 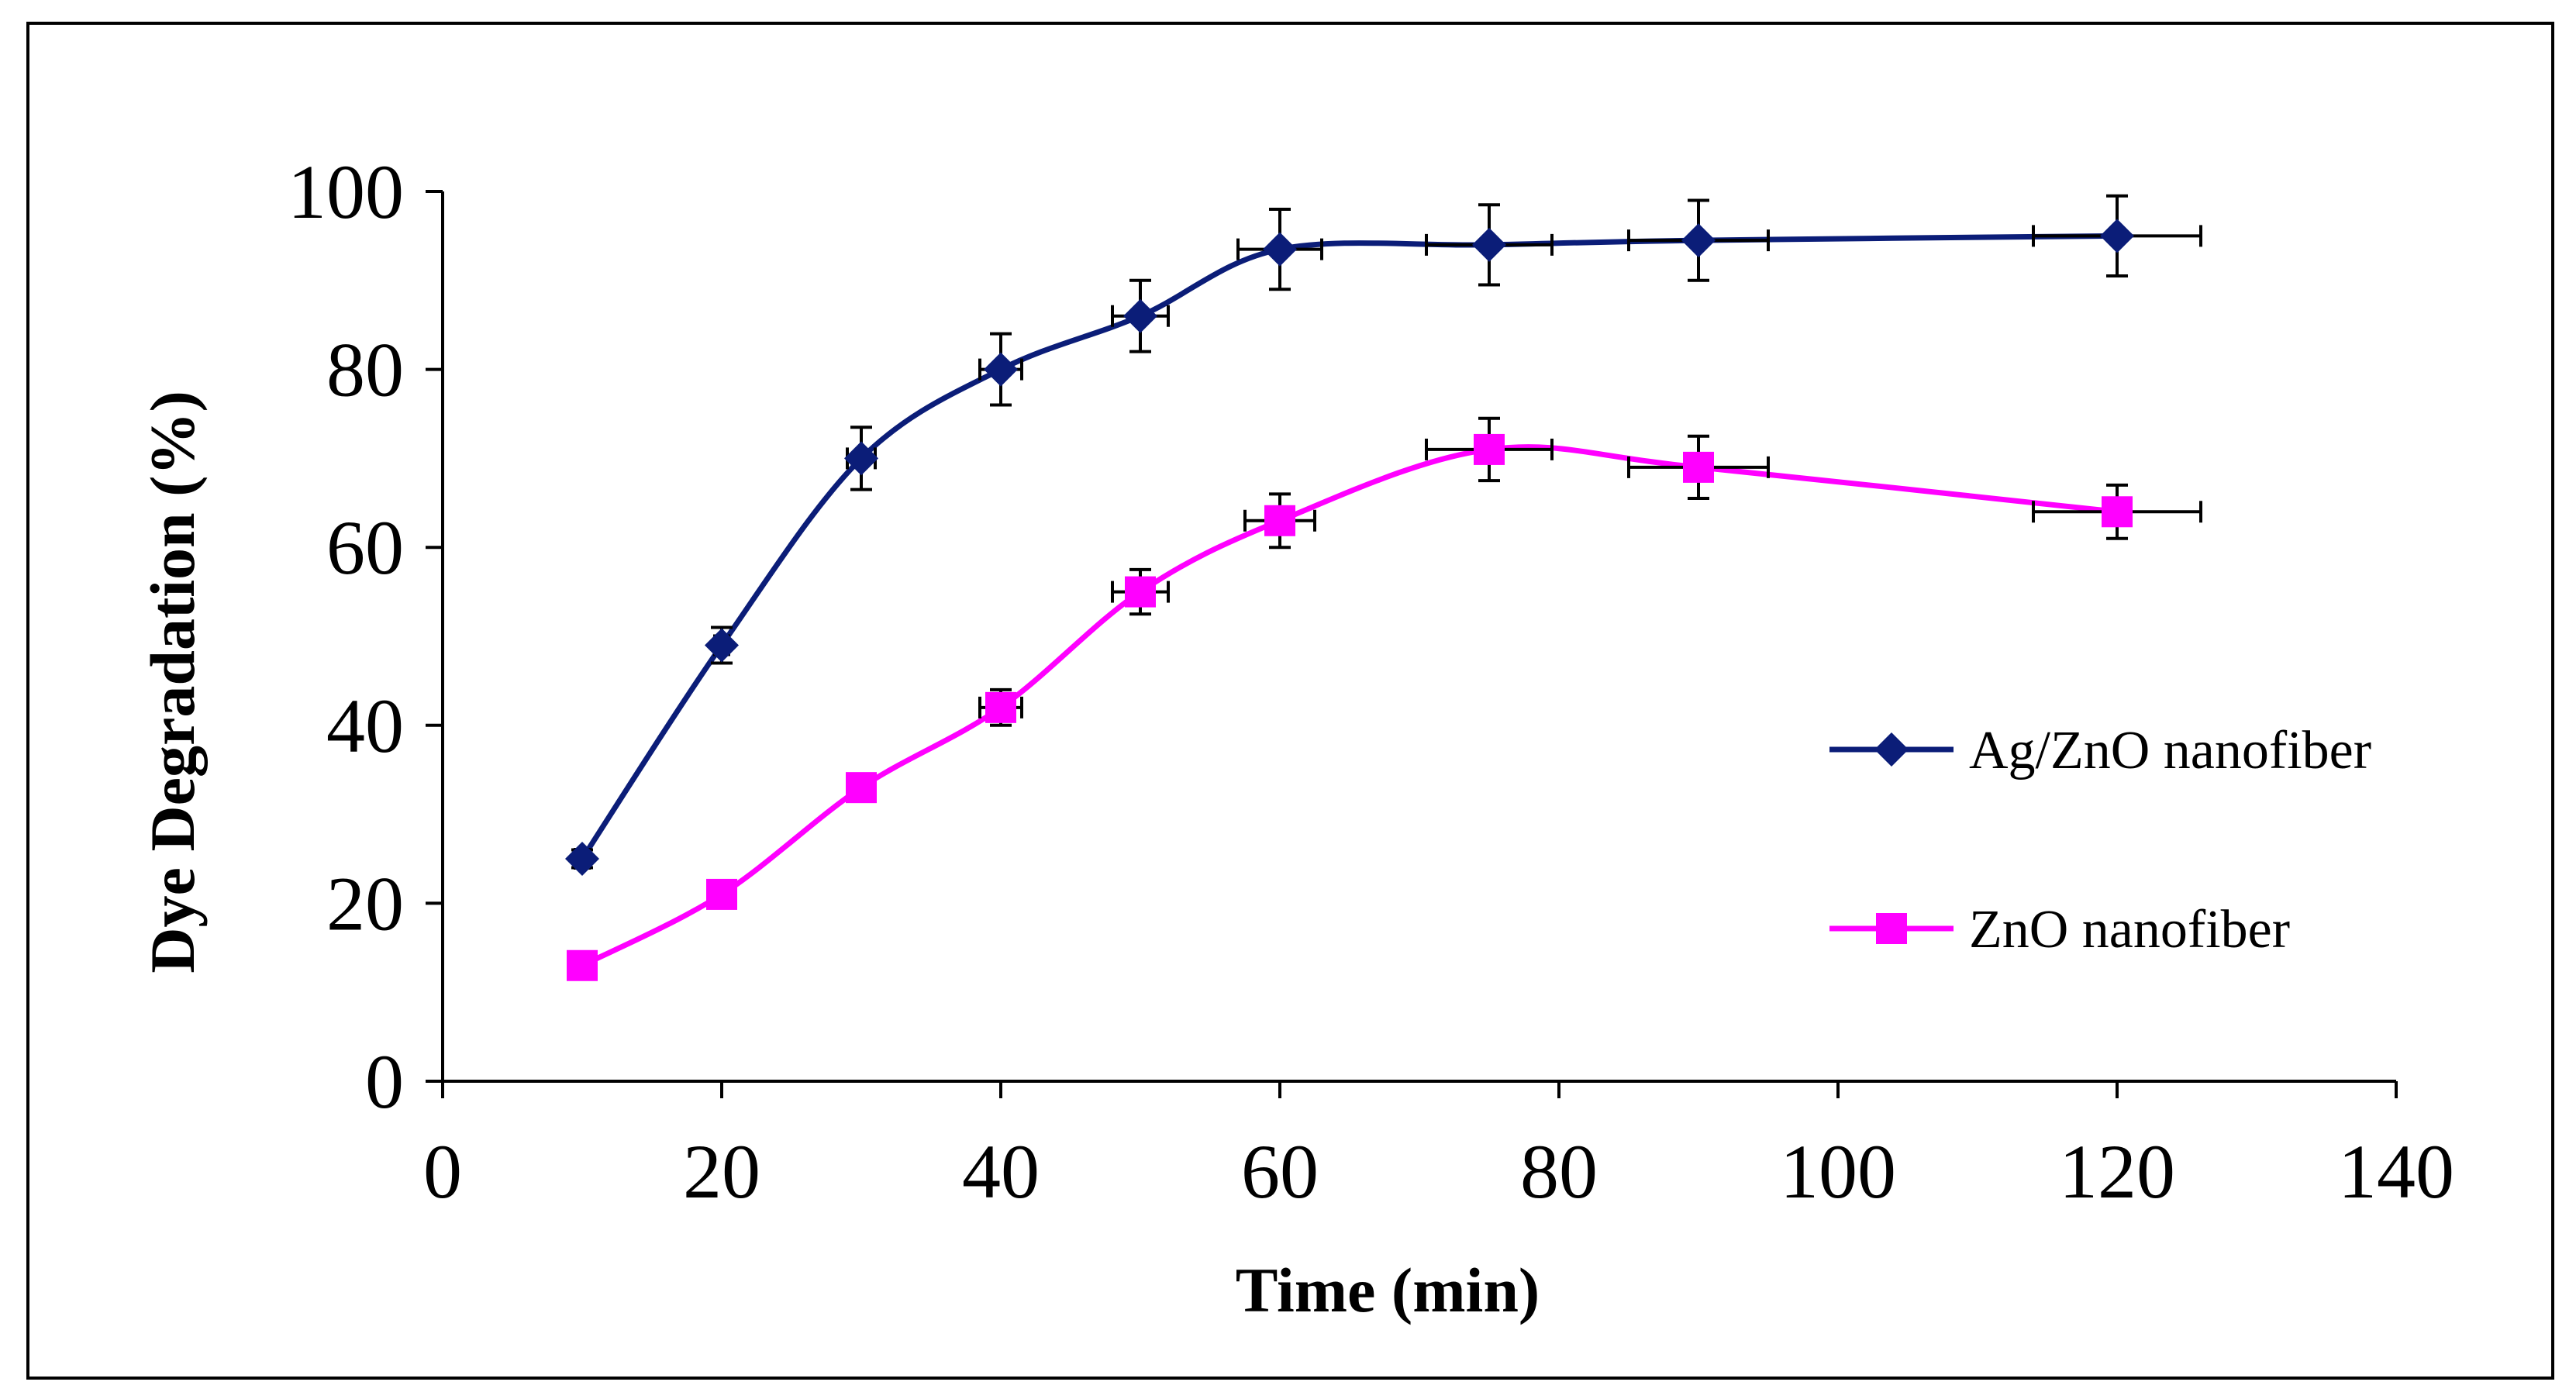 What do you see at coordinates (1280, 1172) in the screenshot?
I see `x-tick-label: 60` at bounding box center [1280, 1172].